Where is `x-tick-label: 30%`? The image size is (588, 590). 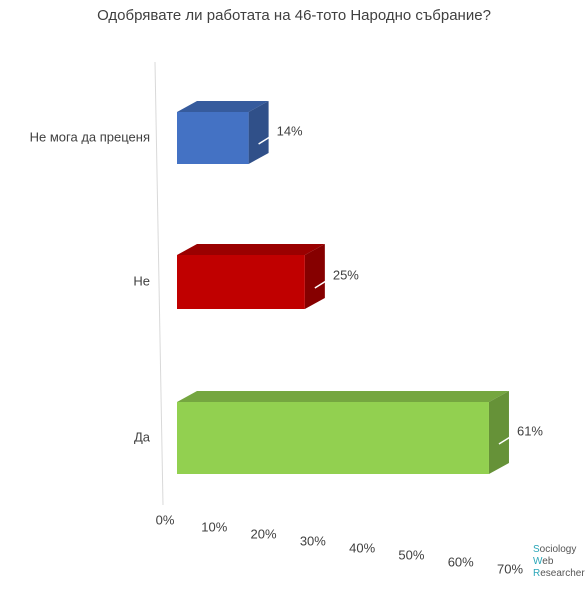 x-tick-label: 30% is located at coordinates (313, 540).